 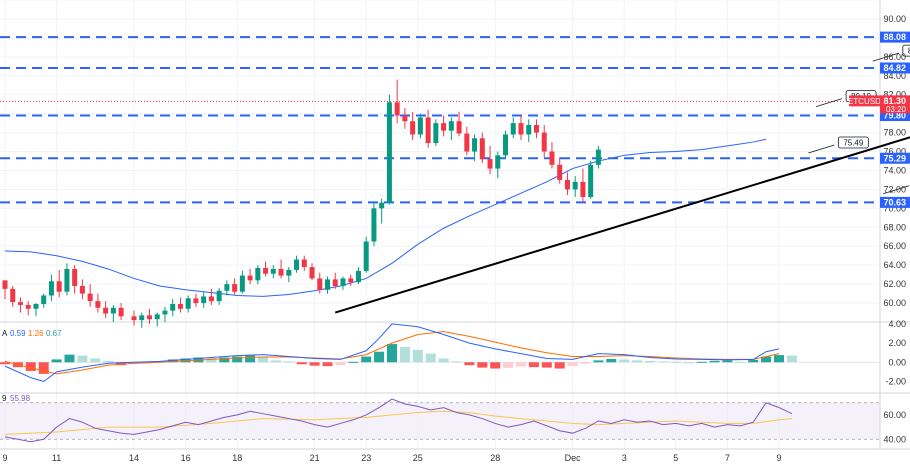 What do you see at coordinates (4, 458) in the screenshot?
I see `time-tick-label: 9` at bounding box center [4, 458].